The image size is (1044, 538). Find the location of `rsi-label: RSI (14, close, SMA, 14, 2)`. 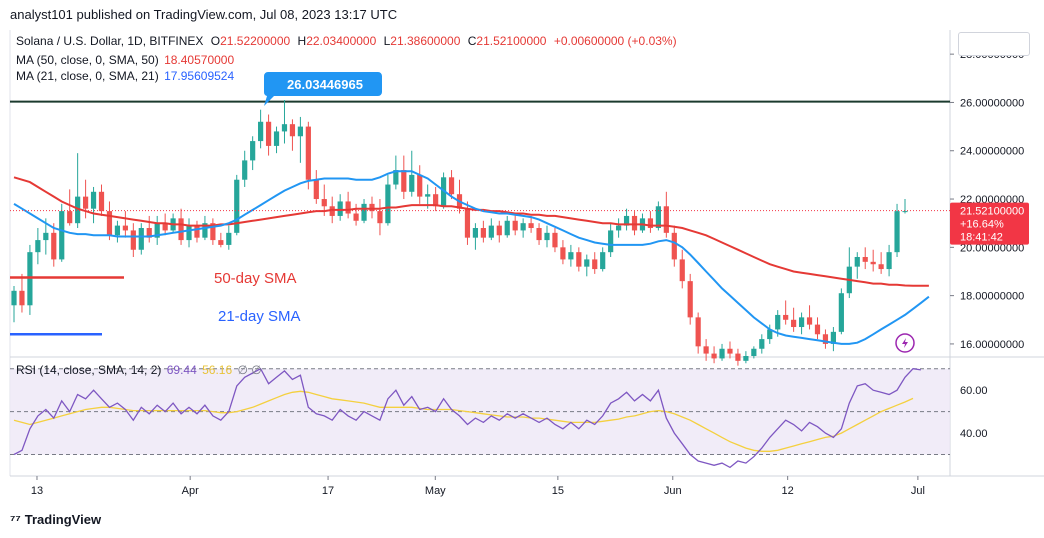

rsi-label: RSI (14, close, SMA, 14, 2) is located at coordinates (89, 370).